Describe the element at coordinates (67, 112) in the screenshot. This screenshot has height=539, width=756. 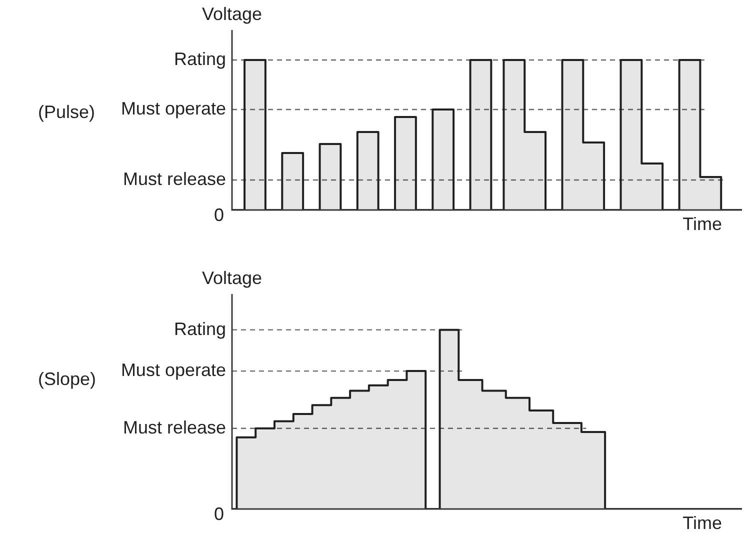
I see `text: (Pulse)` at that location.